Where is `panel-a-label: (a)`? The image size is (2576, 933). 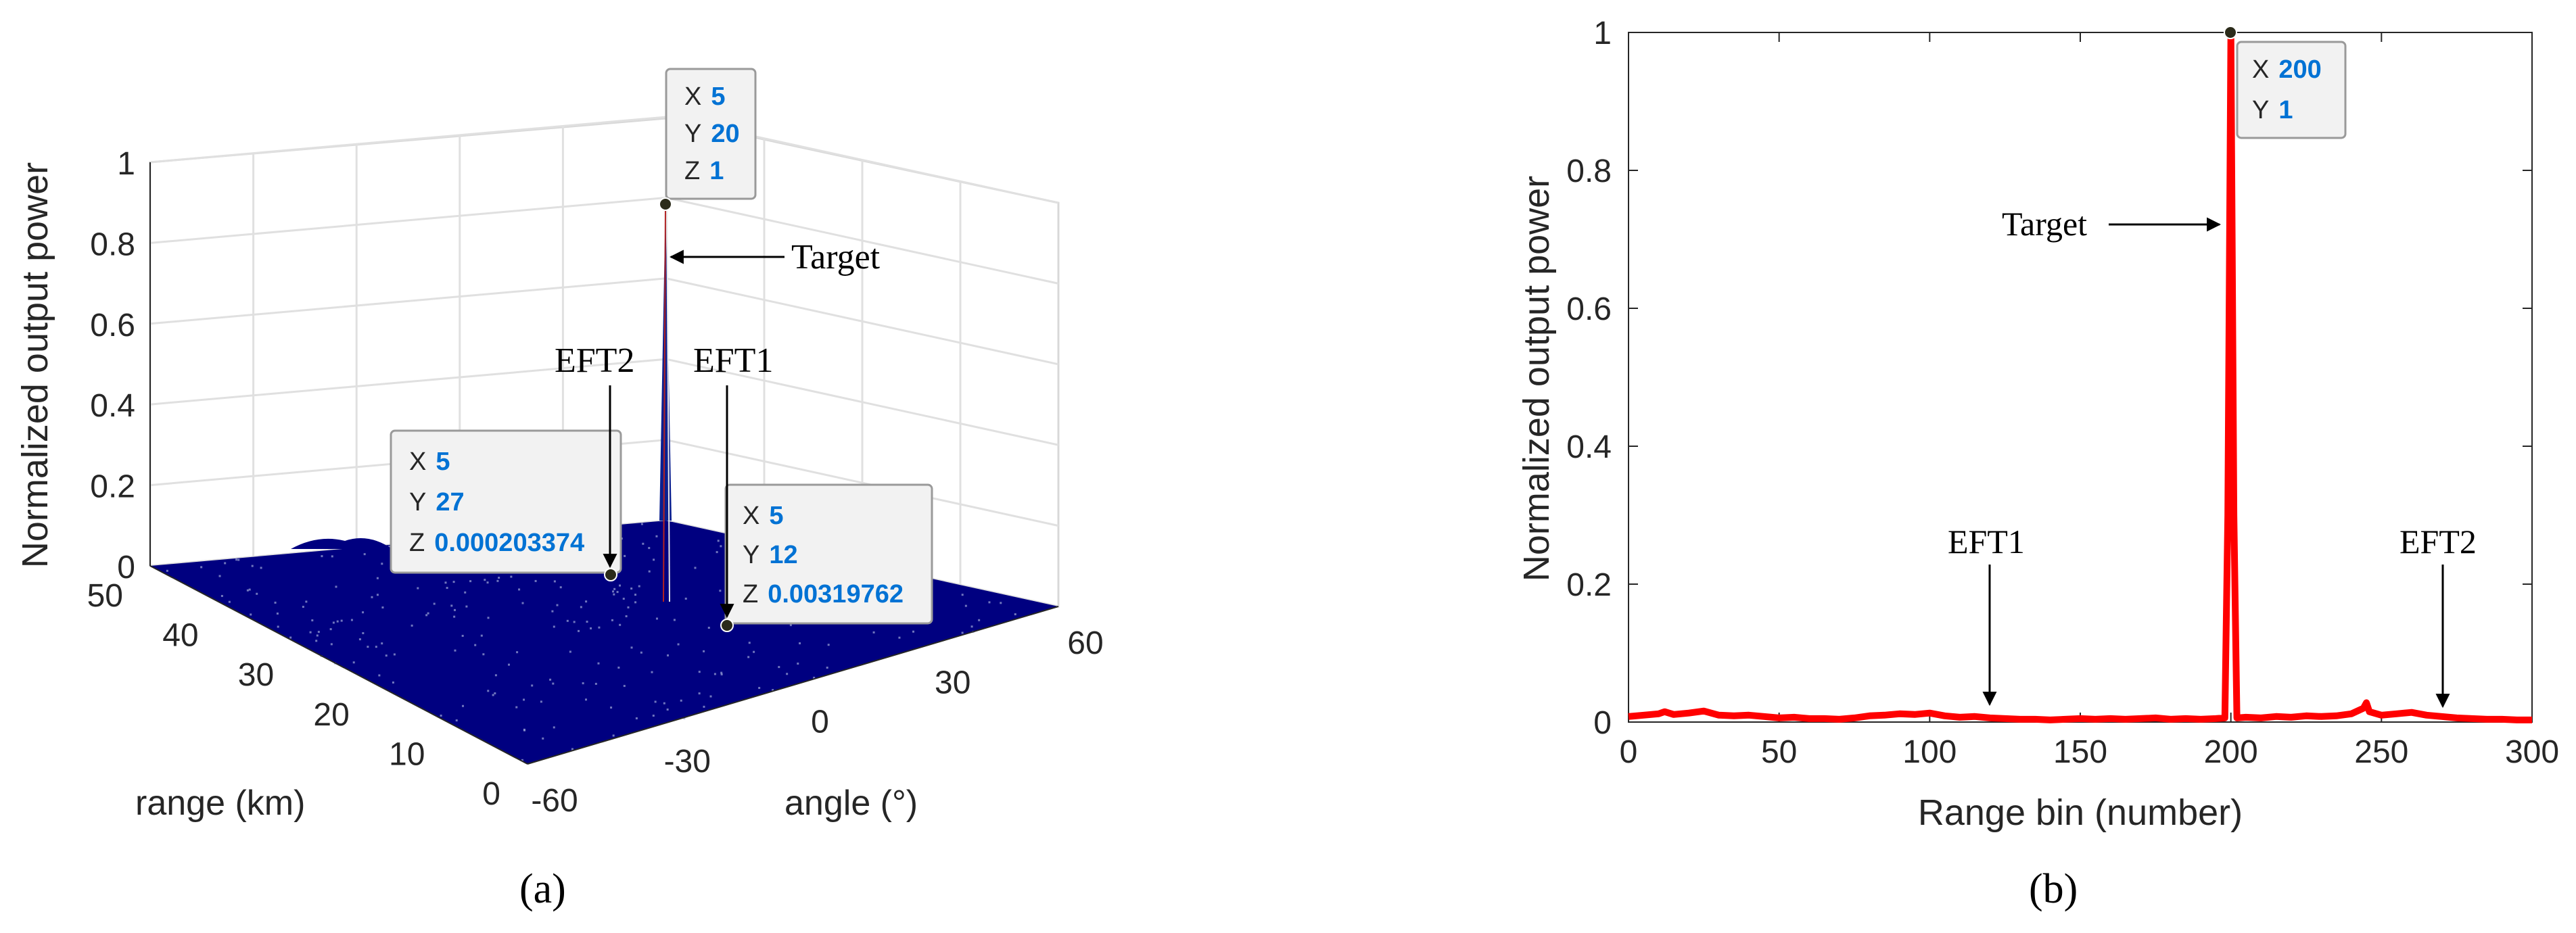
panel-a-label: (a) is located at coordinates (542, 889).